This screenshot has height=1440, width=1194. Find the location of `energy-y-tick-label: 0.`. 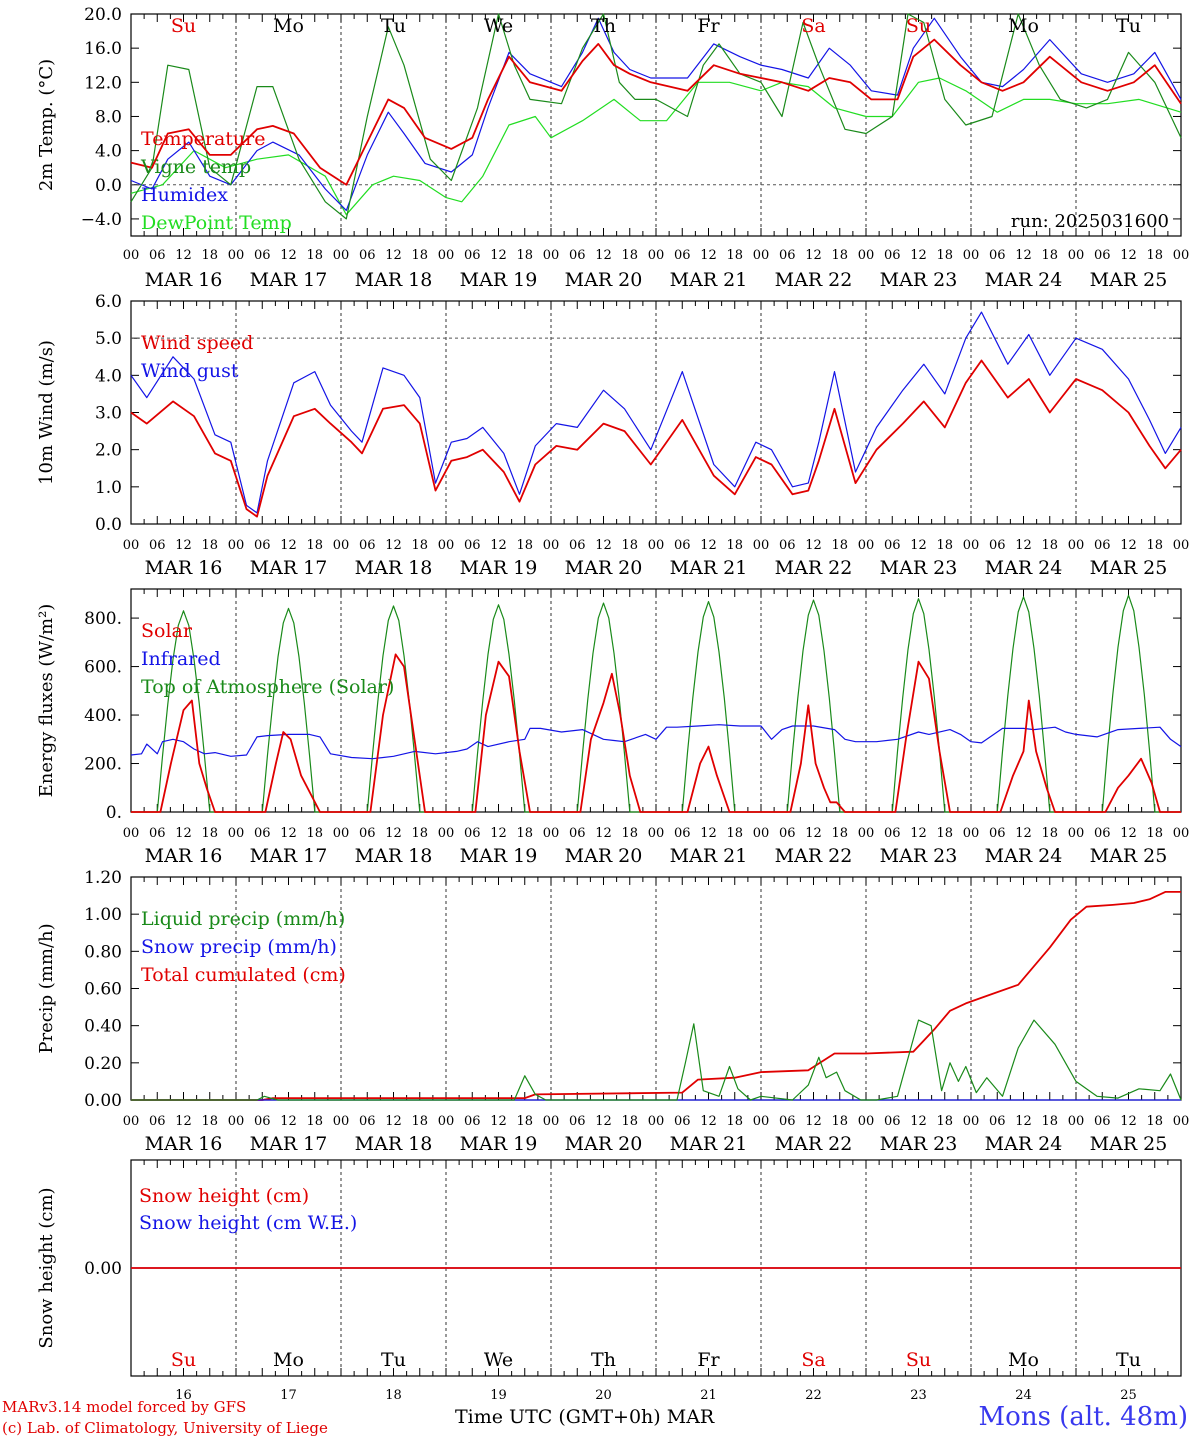

energy-y-tick-label: 0. is located at coordinates (114, 813).